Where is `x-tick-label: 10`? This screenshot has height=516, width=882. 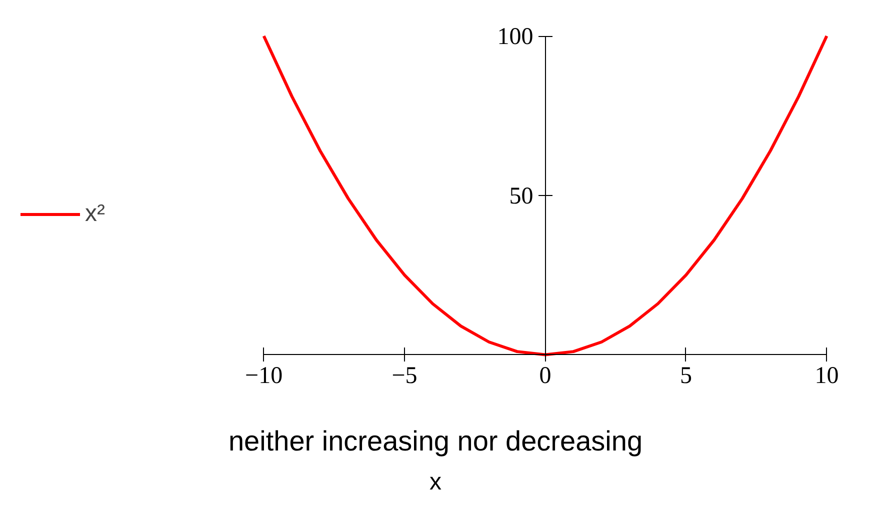 x-tick-label: 10 is located at coordinates (826, 375).